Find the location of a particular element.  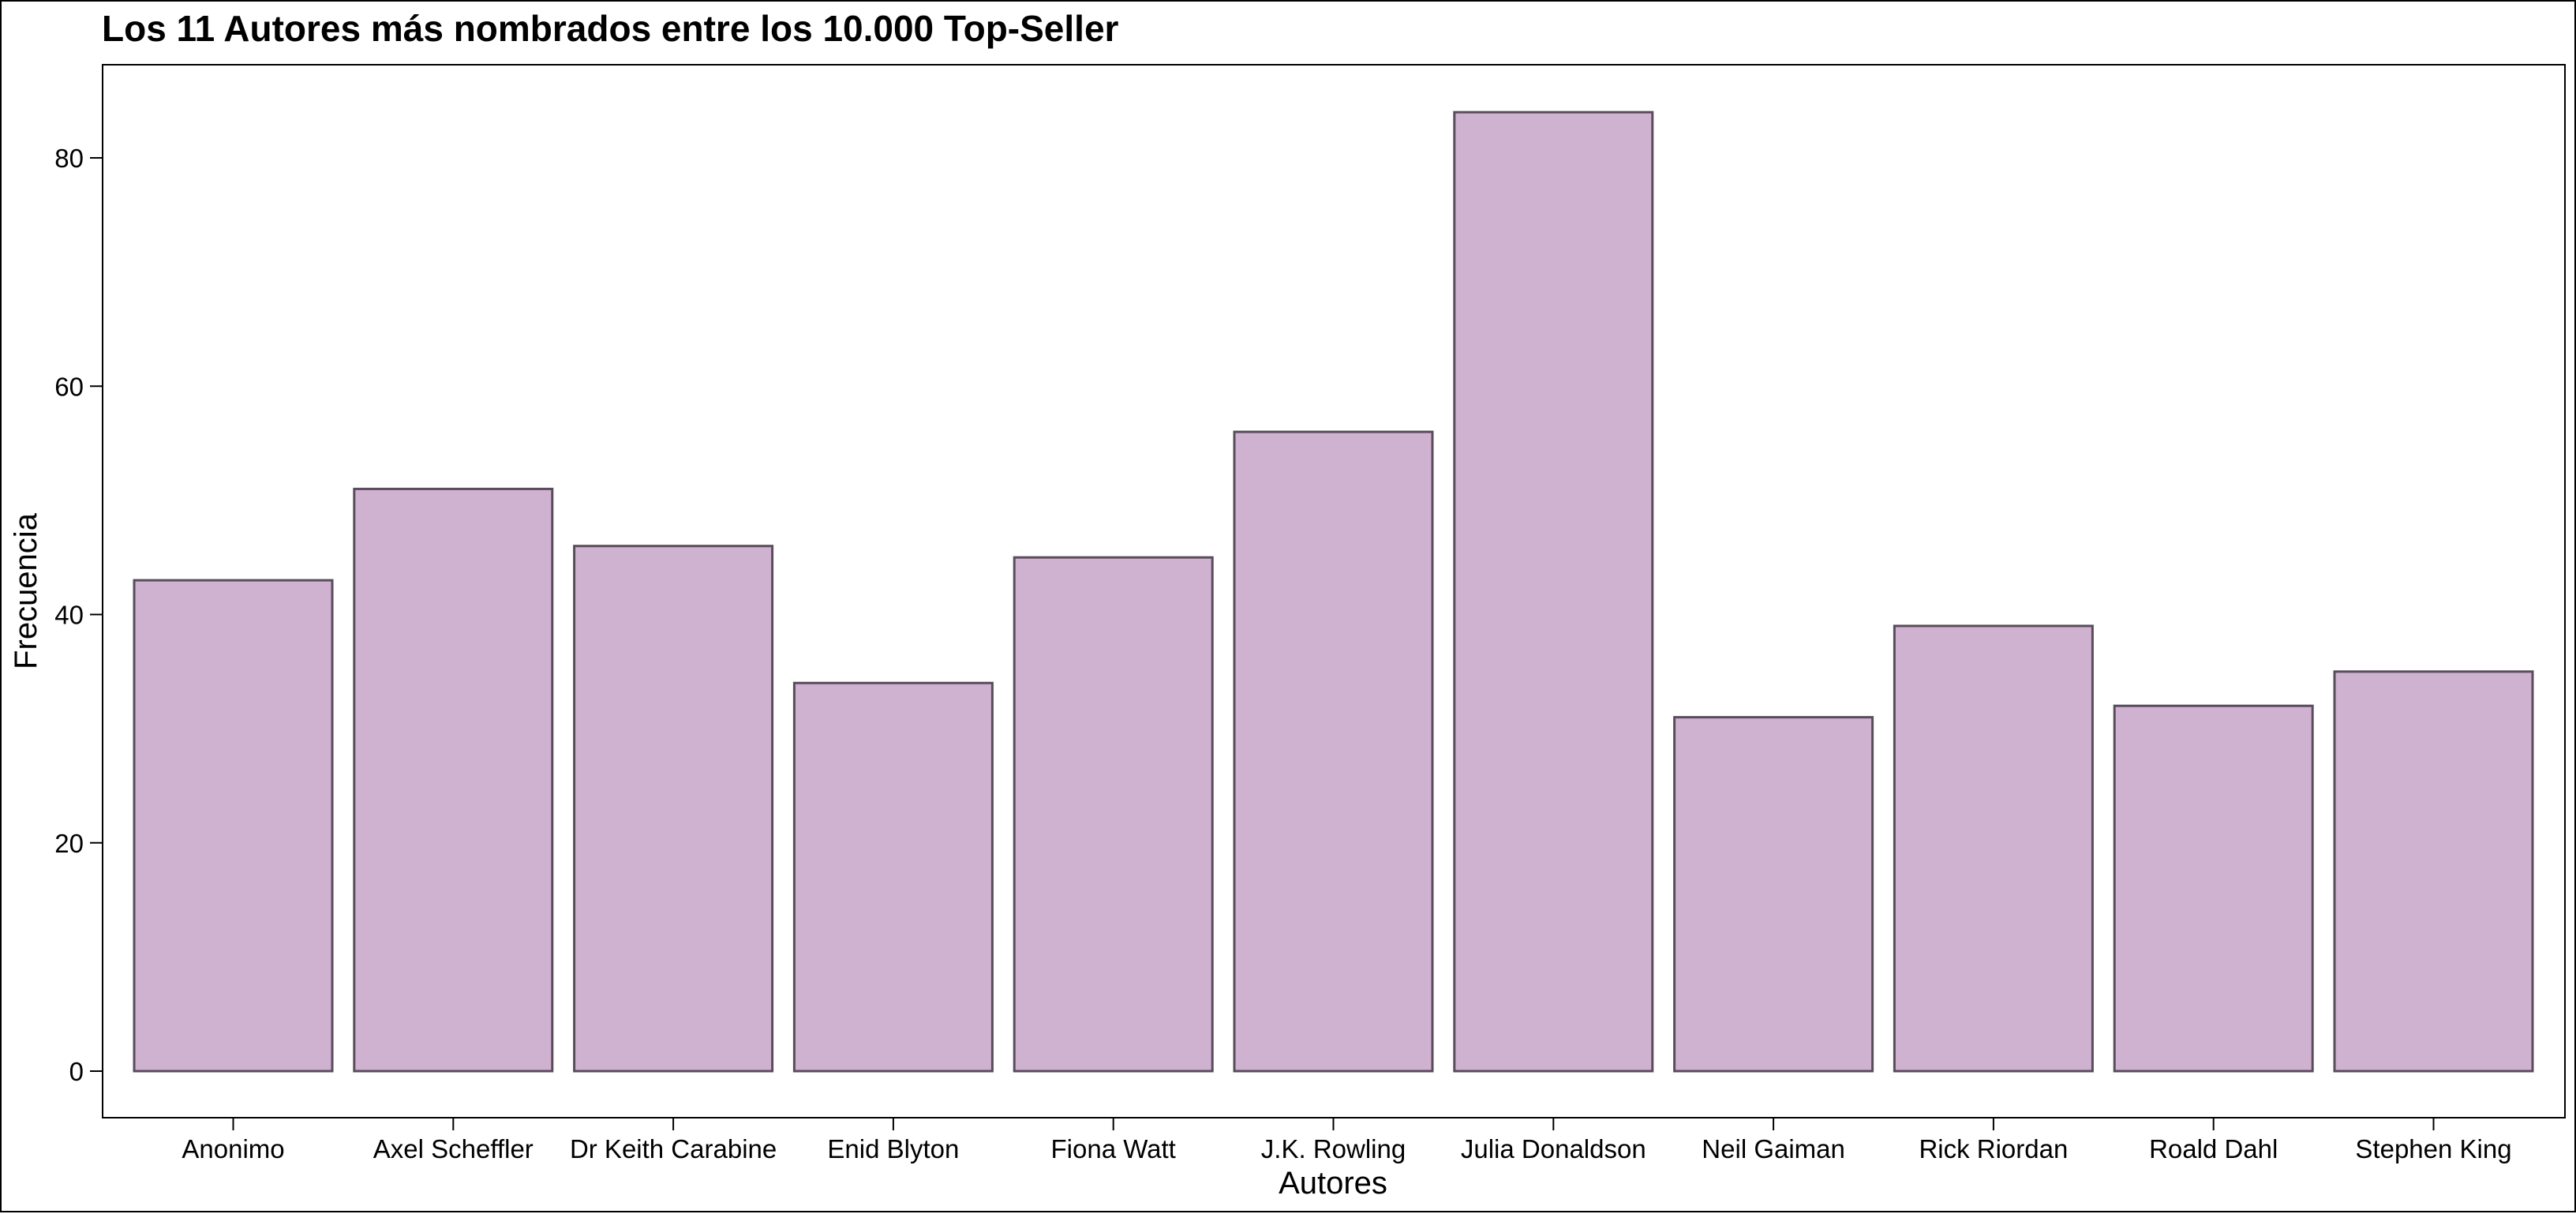

x-tick-label: Rick Riordan is located at coordinates (1993, 1149).